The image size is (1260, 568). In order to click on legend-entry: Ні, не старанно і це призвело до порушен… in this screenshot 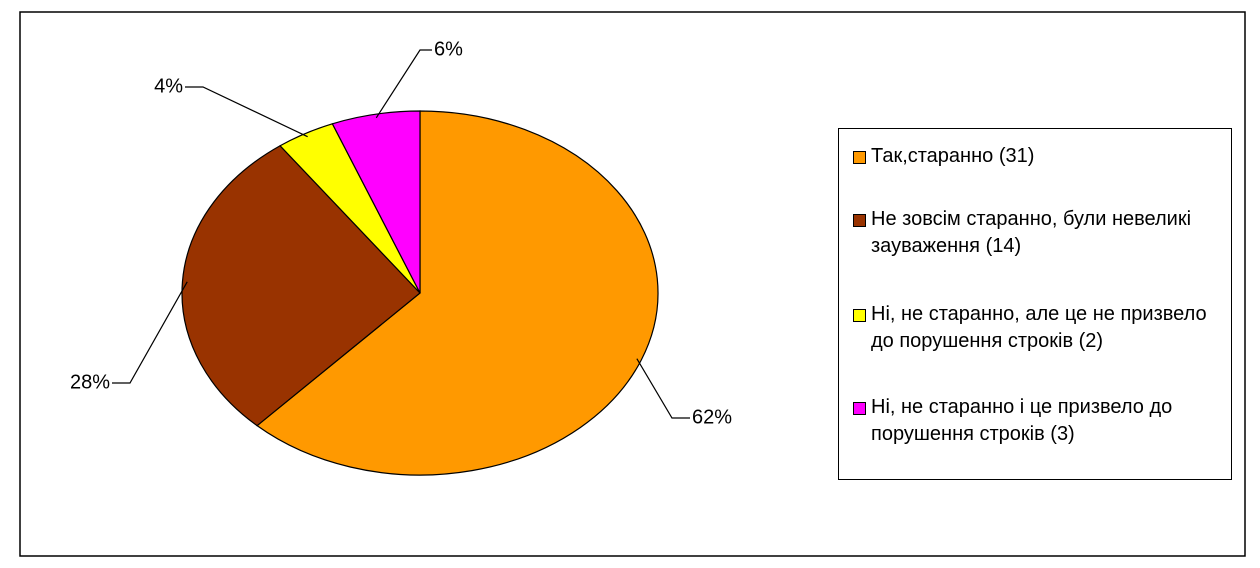, I will do `click(1037, 421)`.